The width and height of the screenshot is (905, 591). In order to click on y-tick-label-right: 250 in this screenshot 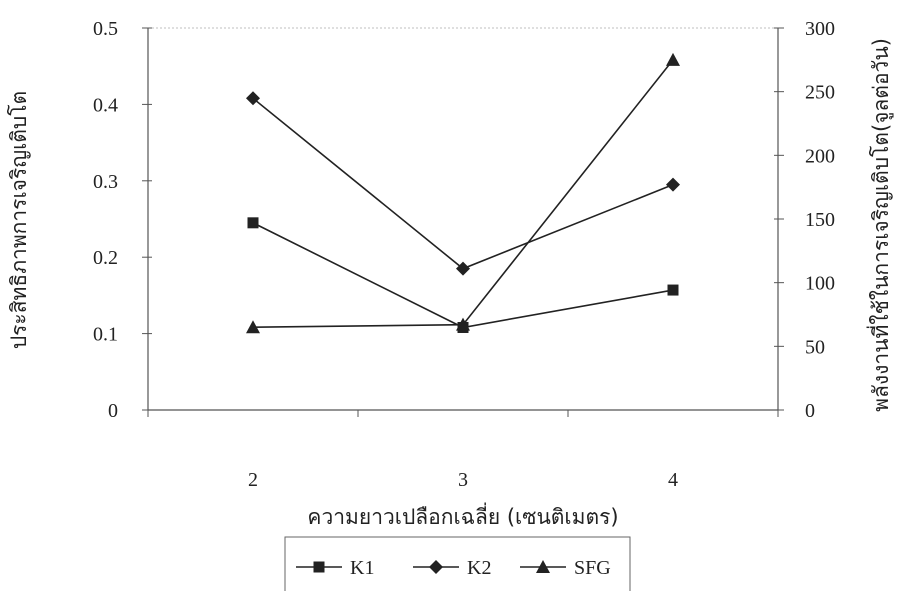, I will do `click(820, 93)`.